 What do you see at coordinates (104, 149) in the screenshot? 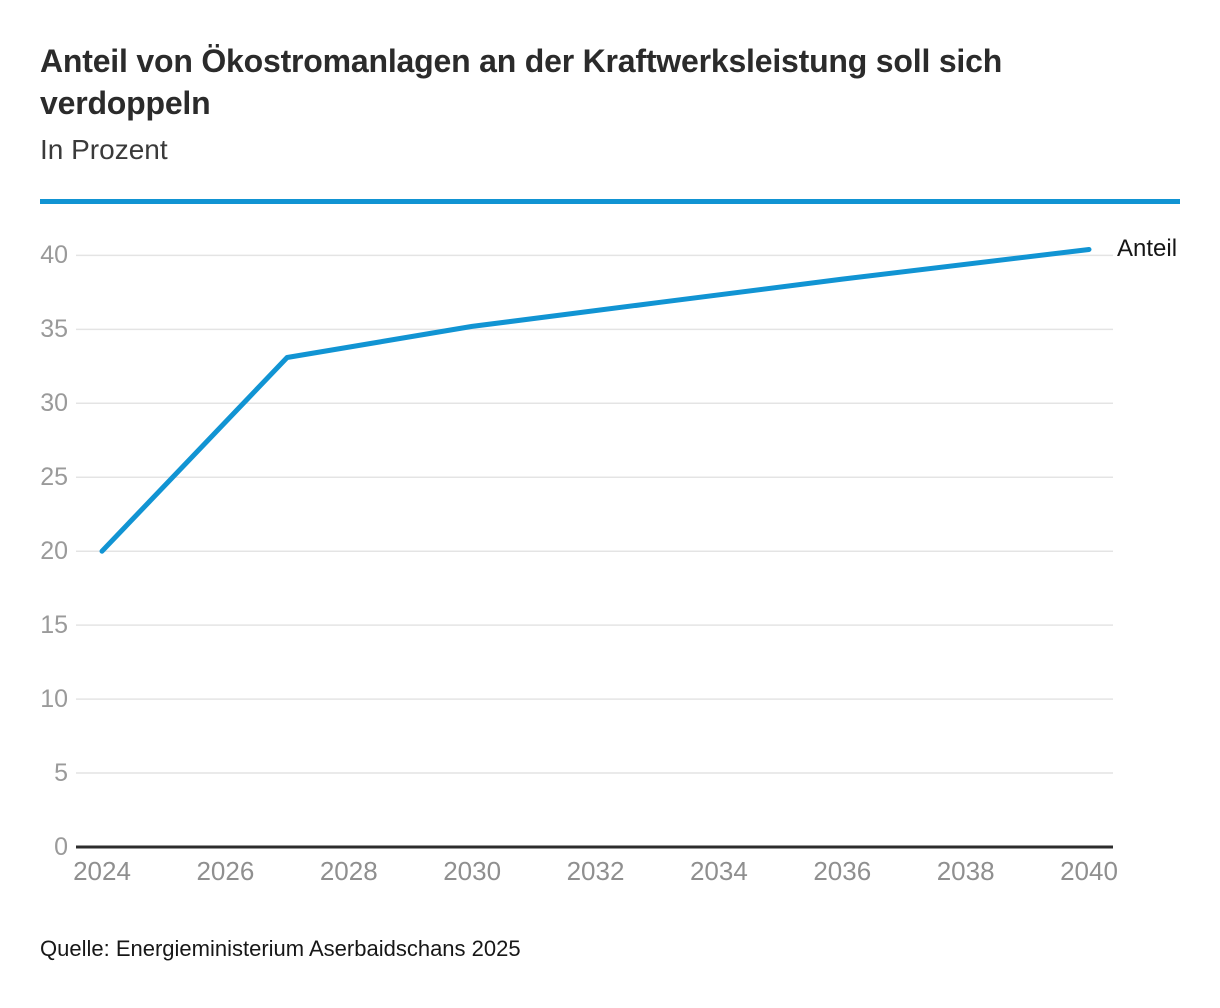
I see `chart-subtitle: In Prozent` at bounding box center [104, 149].